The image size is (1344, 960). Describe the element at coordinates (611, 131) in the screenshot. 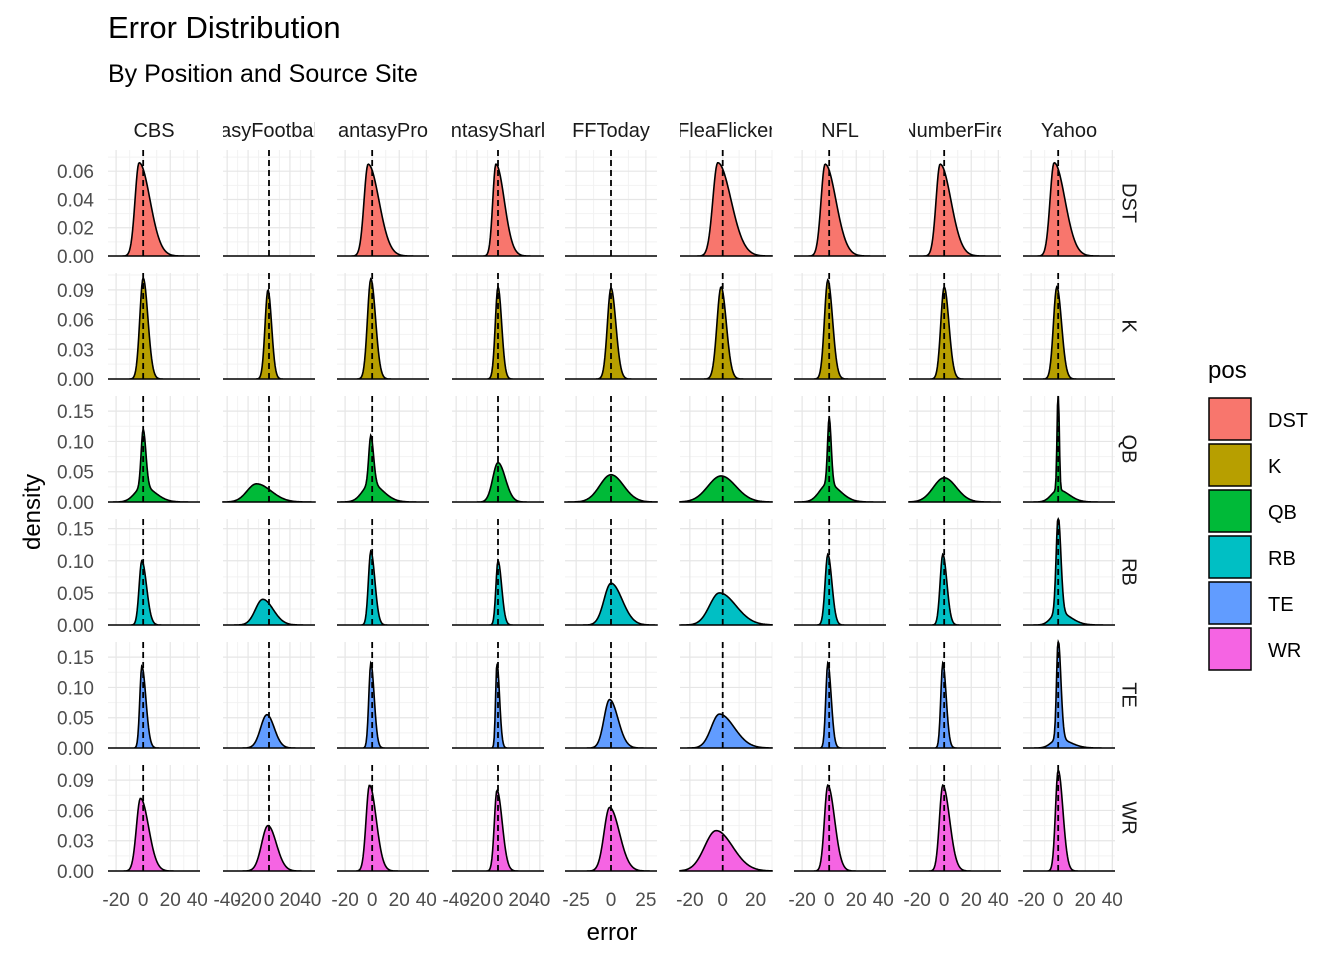

I see `strip-label-fftoday: FFToday` at that location.